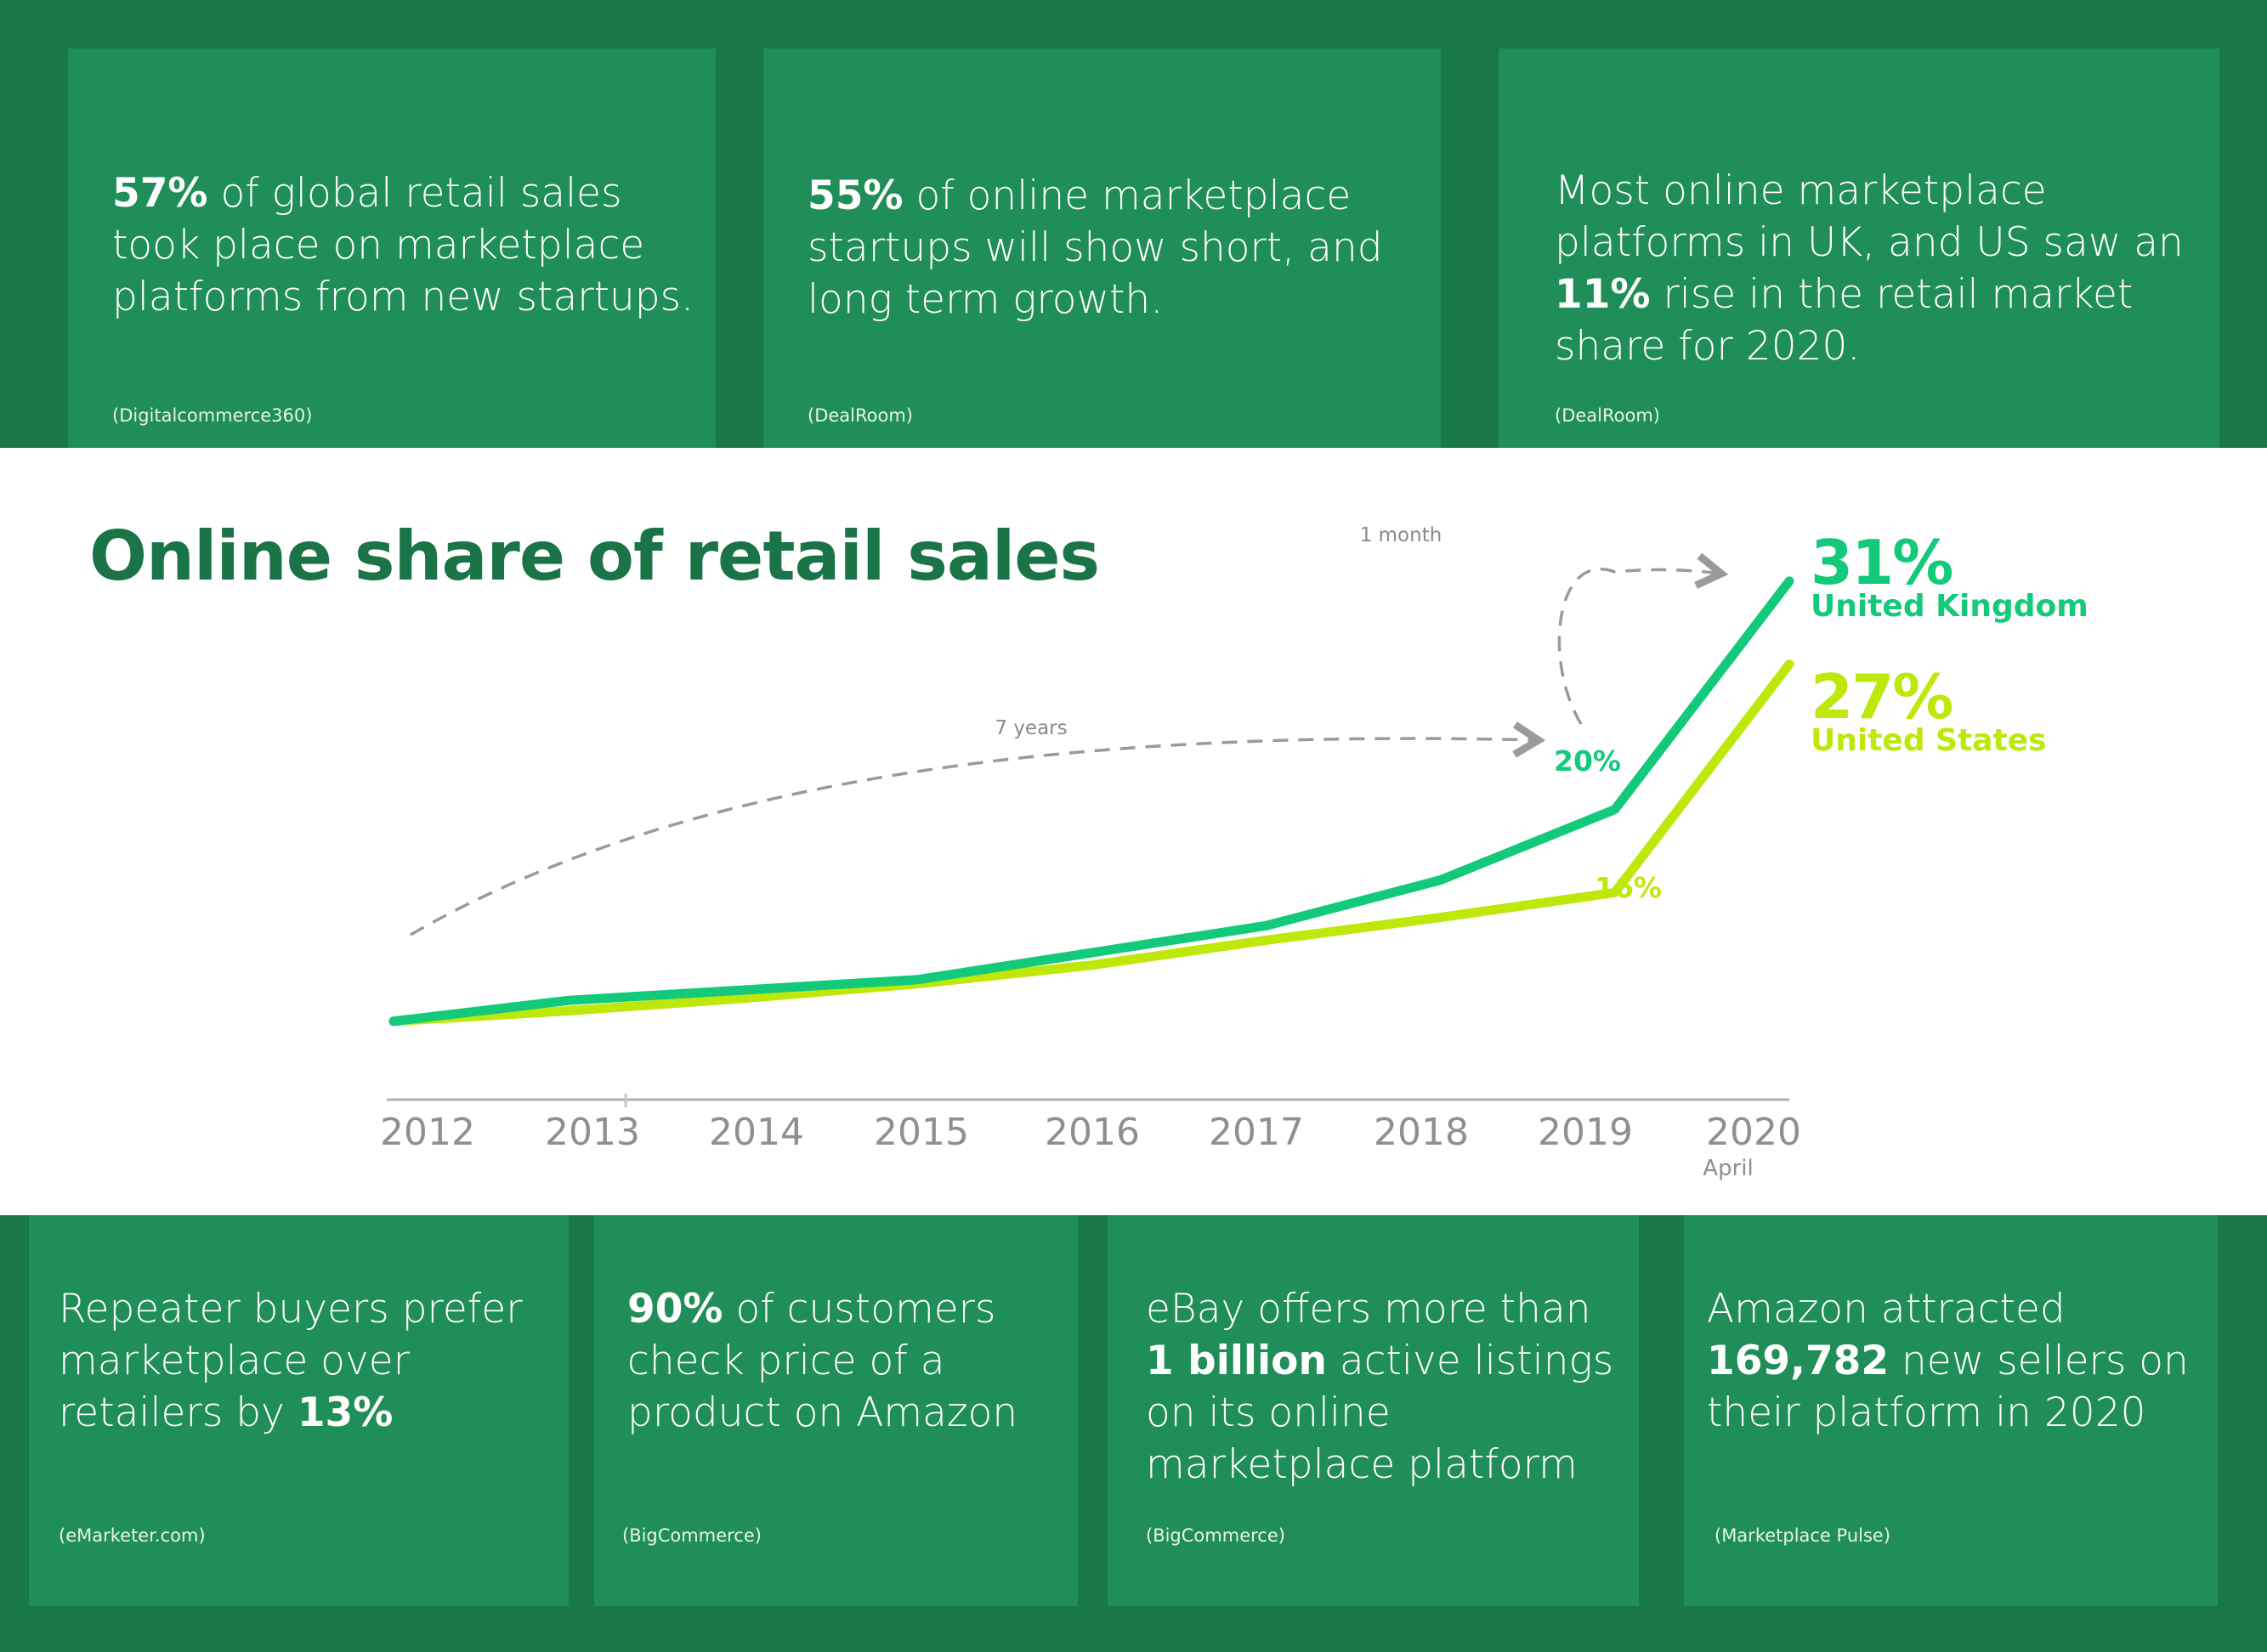 This screenshot has height=1652, width=2267. What do you see at coordinates (756, 1132) in the screenshot?
I see `x-tick-label: 2014` at bounding box center [756, 1132].